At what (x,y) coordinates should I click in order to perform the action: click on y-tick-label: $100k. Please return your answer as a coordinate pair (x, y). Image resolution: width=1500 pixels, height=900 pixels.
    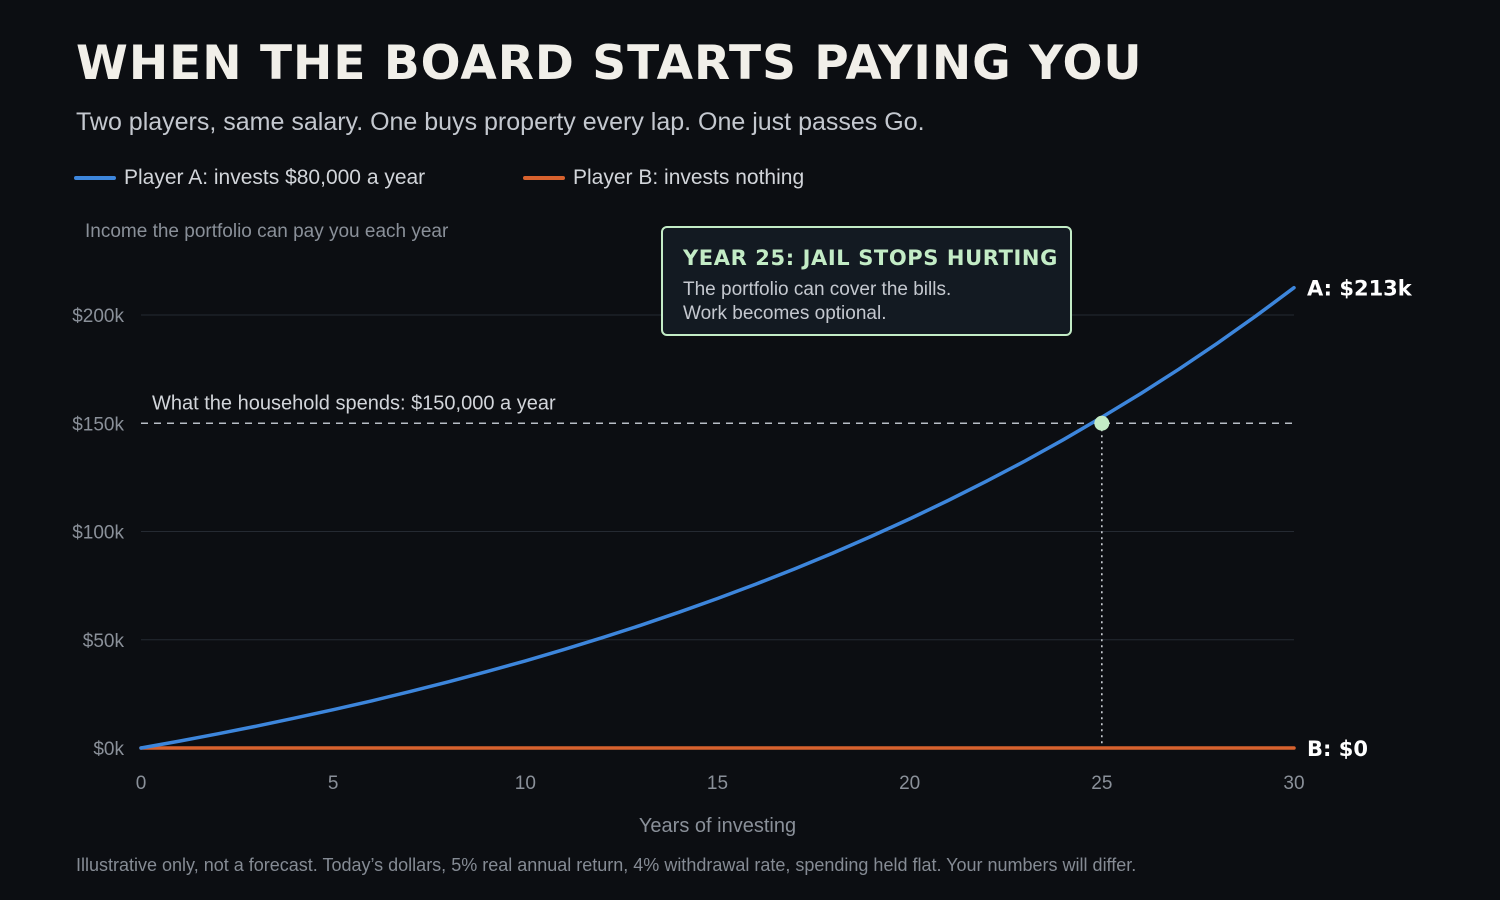
    Looking at the image, I should click on (98, 533).